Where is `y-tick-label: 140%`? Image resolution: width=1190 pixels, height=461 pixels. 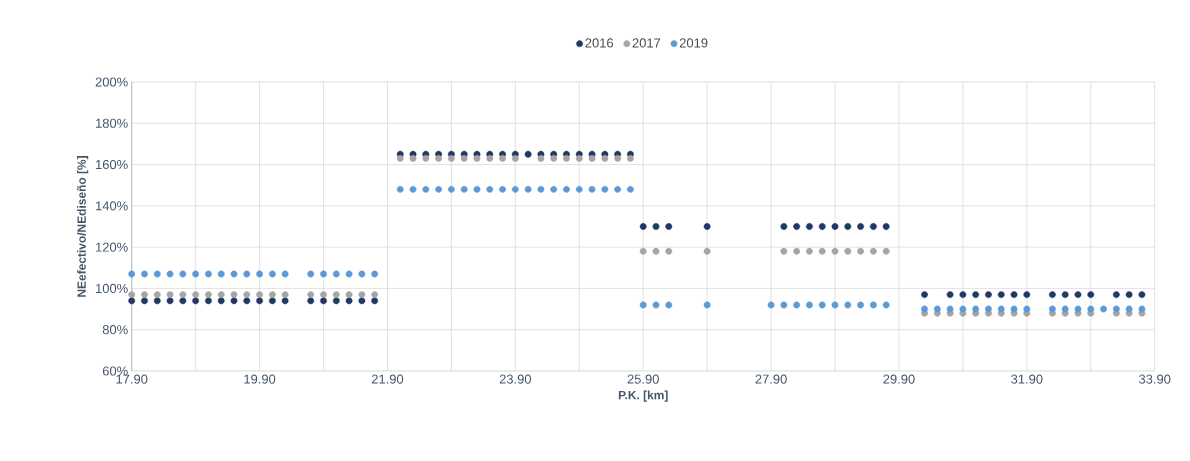 y-tick-label: 140% is located at coordinates (112, 206).